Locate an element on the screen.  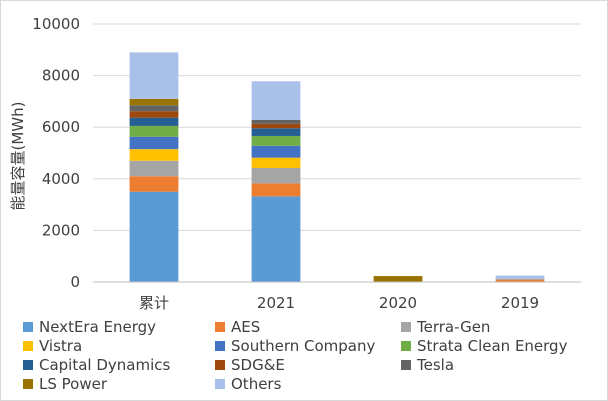
x-tick-label-0: 累计 is located at coordinates (154, 303).